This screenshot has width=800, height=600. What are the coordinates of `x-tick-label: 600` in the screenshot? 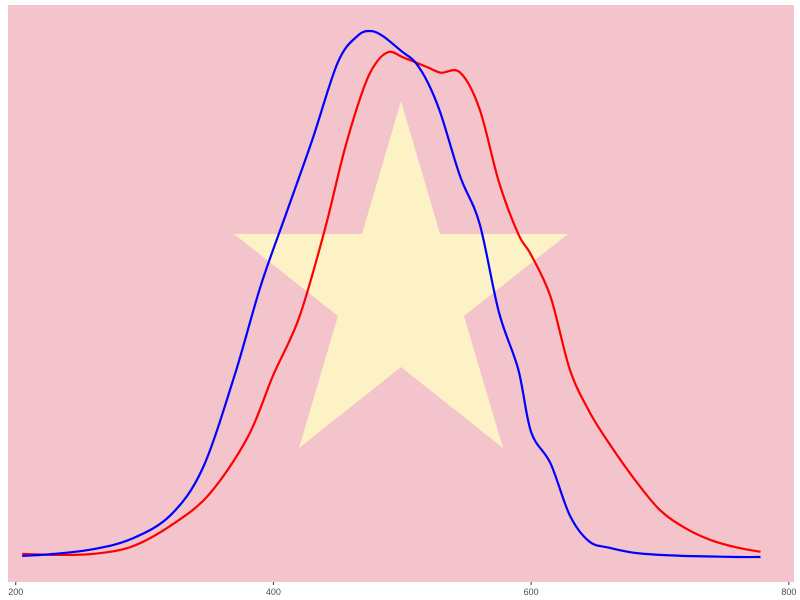 It's located at (531, 592).